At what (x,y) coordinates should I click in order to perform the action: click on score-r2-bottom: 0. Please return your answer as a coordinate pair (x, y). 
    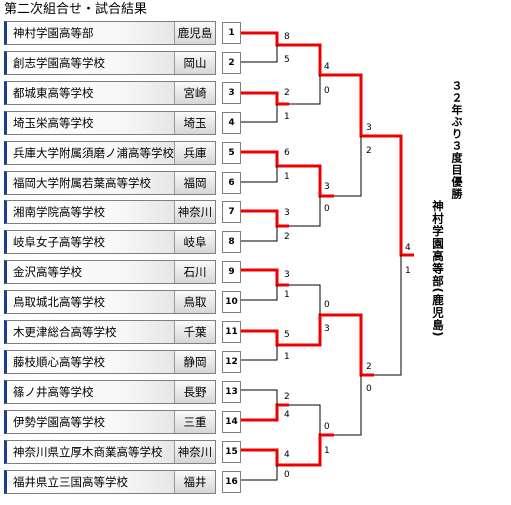
    Looking at the image, I should click on (327, 209).